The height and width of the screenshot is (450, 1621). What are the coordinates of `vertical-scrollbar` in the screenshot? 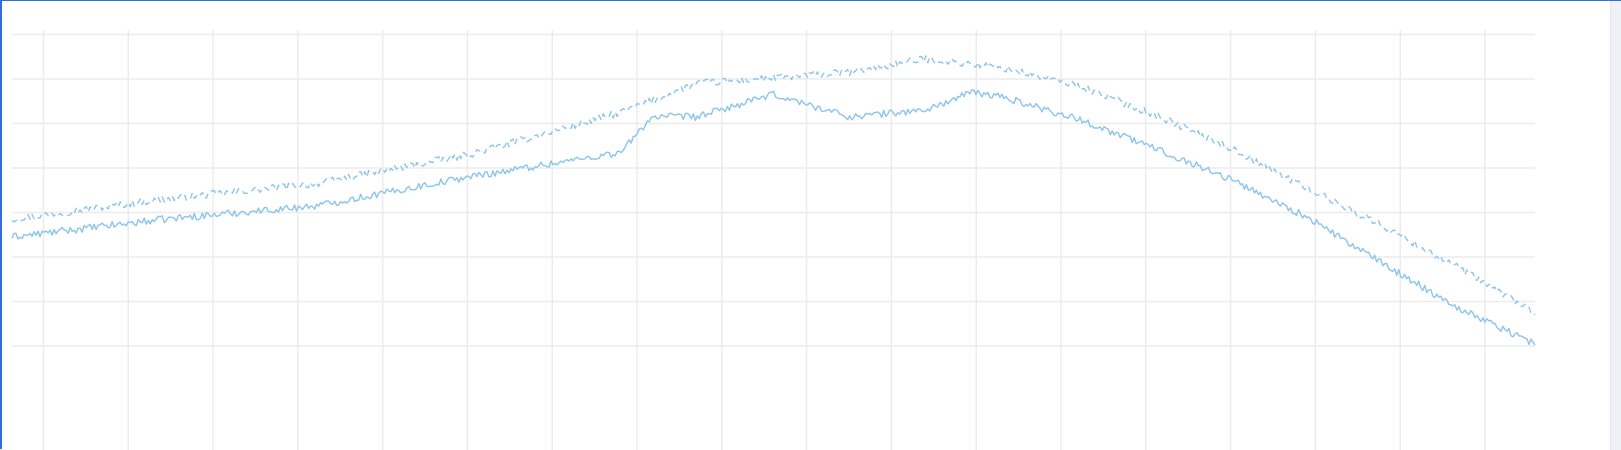 It's located at (1615, 225).